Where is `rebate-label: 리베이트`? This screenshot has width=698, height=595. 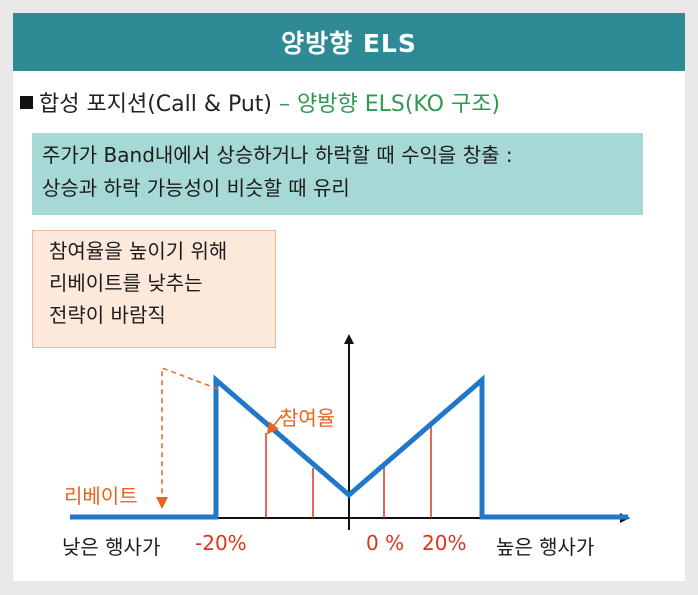 rebate-label: 리베이트 is located at coordinates (101, 496).